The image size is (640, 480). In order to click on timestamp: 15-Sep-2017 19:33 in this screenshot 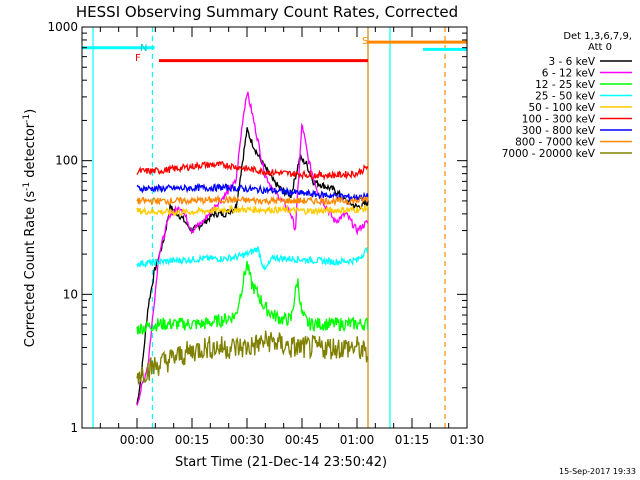, I will do `click(597, 471)`.